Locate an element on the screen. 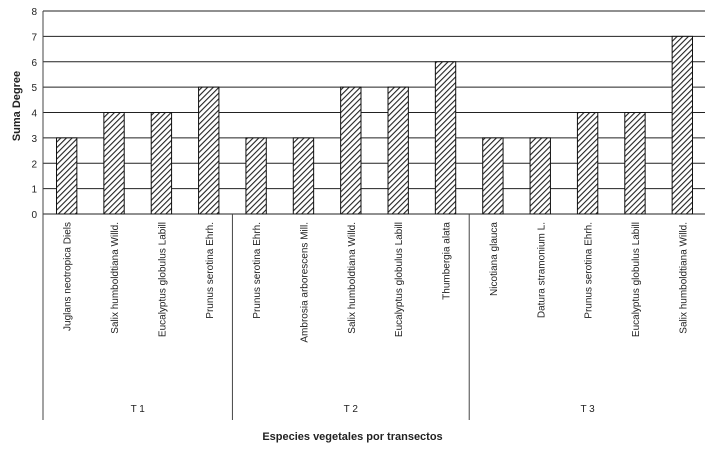 This screenshot has height=451, width=705. y-tick-label: 7 is located at coordinates (34, 37).